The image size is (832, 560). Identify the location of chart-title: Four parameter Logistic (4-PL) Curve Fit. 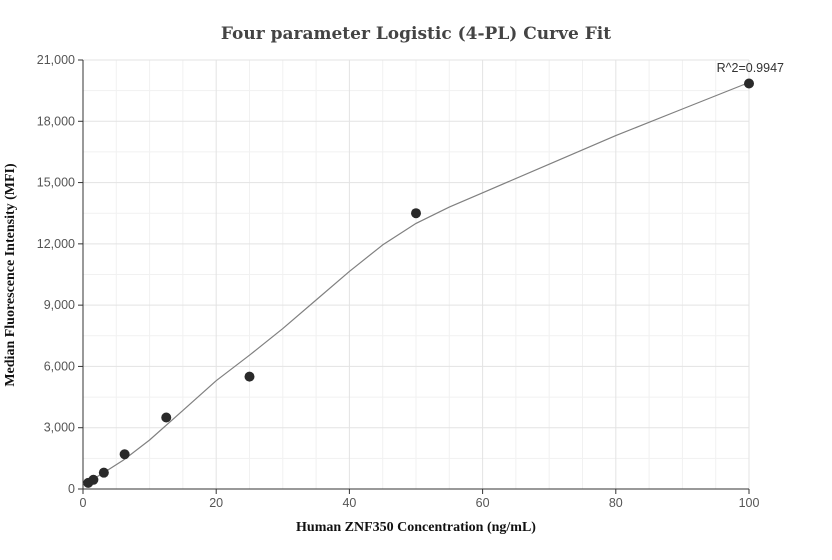
(416, 34).